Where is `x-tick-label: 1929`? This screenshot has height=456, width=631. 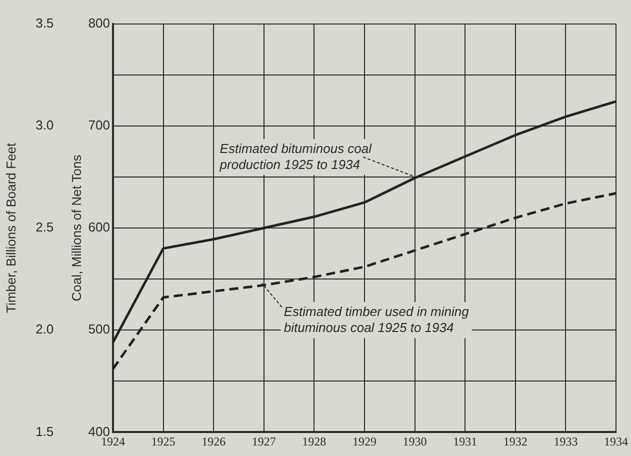
x-tick-label: 1929 is located at coordinates (364, 441).